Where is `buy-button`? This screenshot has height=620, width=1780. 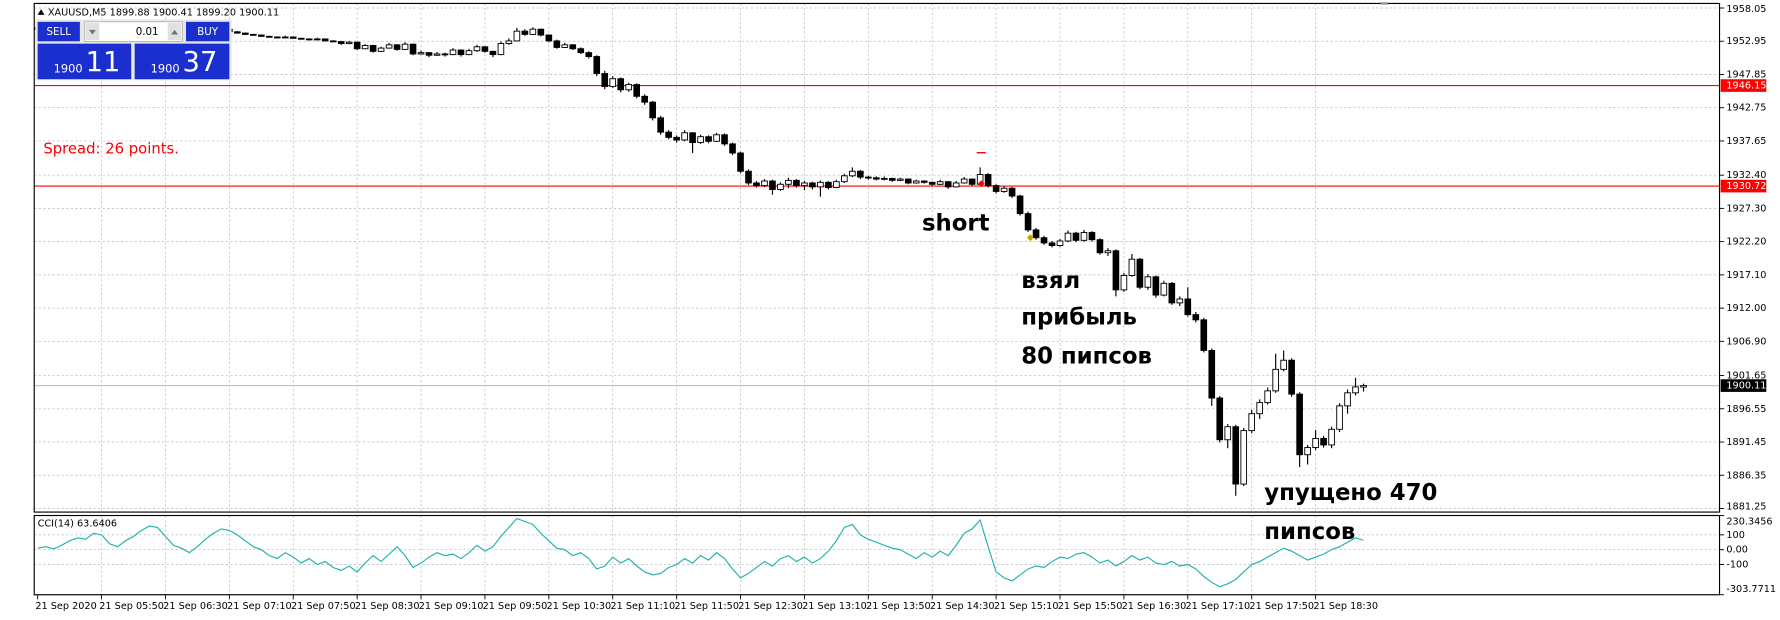 buy-button is located at coordinates (207, 31).